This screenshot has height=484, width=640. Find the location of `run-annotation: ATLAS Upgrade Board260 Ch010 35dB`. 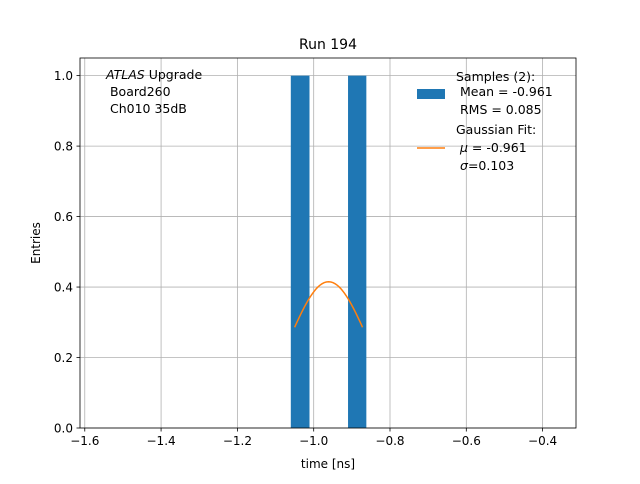

run-annotation: ATLAS Upgrade Board260 Ch010 35dB is located at coordinates (153, 91).